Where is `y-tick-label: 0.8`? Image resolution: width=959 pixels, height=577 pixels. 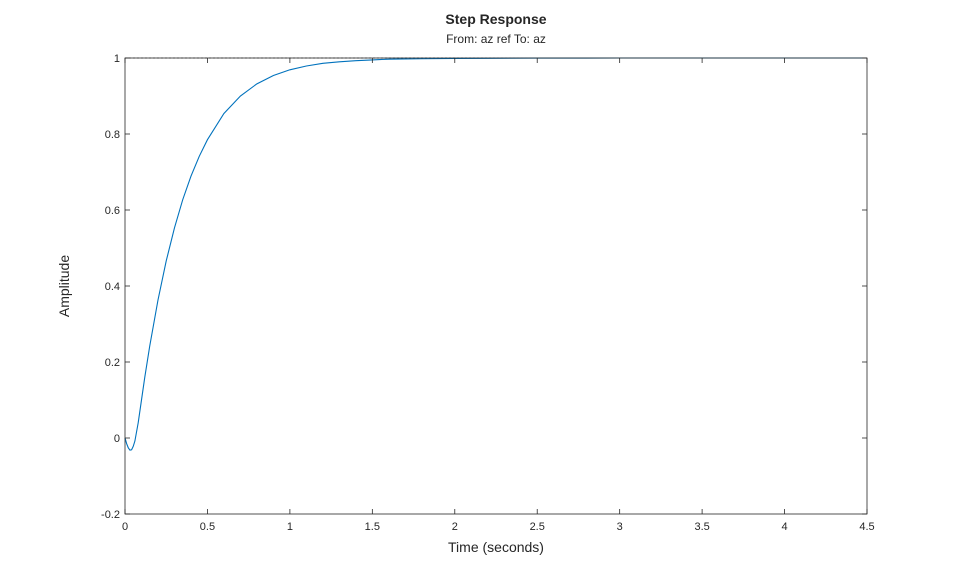
y-tick-label: 0.8 is located at coordinates (112, 135).